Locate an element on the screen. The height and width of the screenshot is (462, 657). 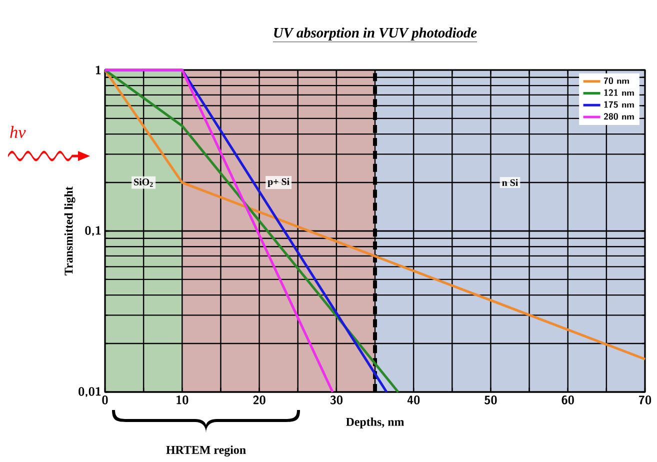
x-axis-title: Depths, nm is located at coordinates (375, 423).